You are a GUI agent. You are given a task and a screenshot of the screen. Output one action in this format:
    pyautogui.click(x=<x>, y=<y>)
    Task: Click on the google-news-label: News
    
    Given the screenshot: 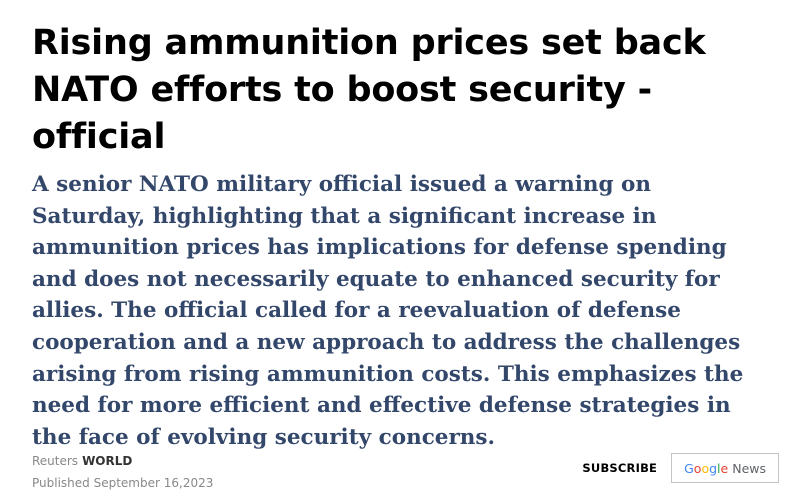 What is the action you would take?
    pyautogui.click(x=749, y=468)
    